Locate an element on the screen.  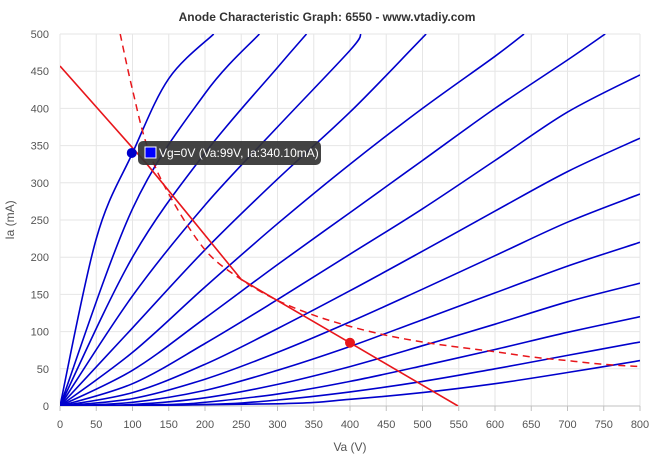
tooltip: Vg=0V (Va:99V, Ia:340.10mA) is located at coordinates (229, 153).